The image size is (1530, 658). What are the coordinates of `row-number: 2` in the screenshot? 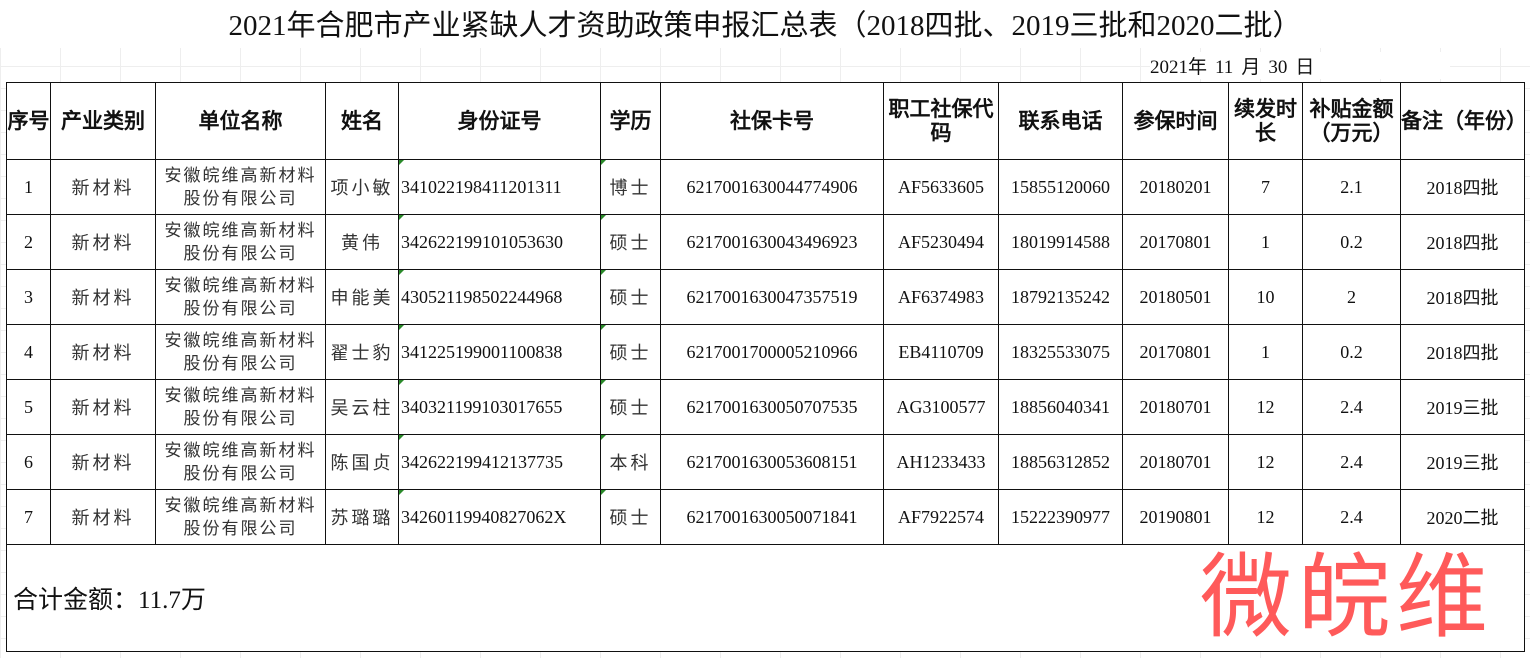 It's located at (28, 242).